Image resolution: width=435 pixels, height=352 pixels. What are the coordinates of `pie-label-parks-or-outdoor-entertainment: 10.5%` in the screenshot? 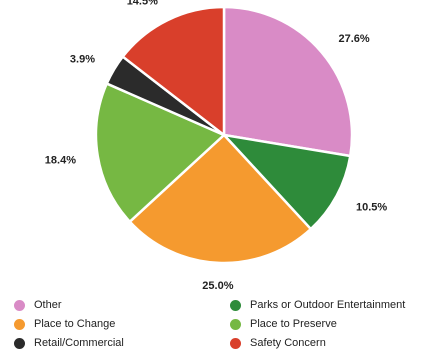 It's located at (371, 207).